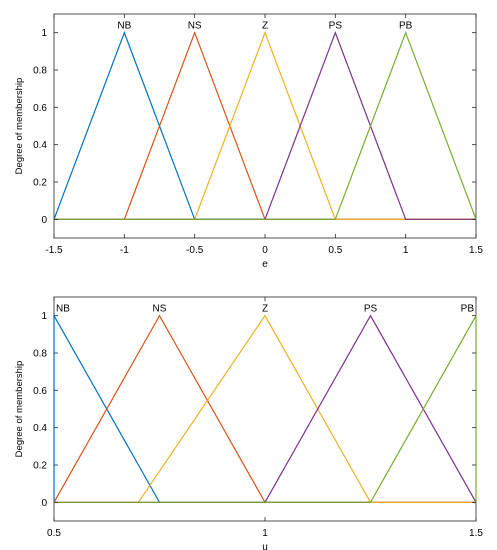  Describe the element at coordinates (195, 250) in the screenshot. I see `x-tick-label: -0.5` at that location.